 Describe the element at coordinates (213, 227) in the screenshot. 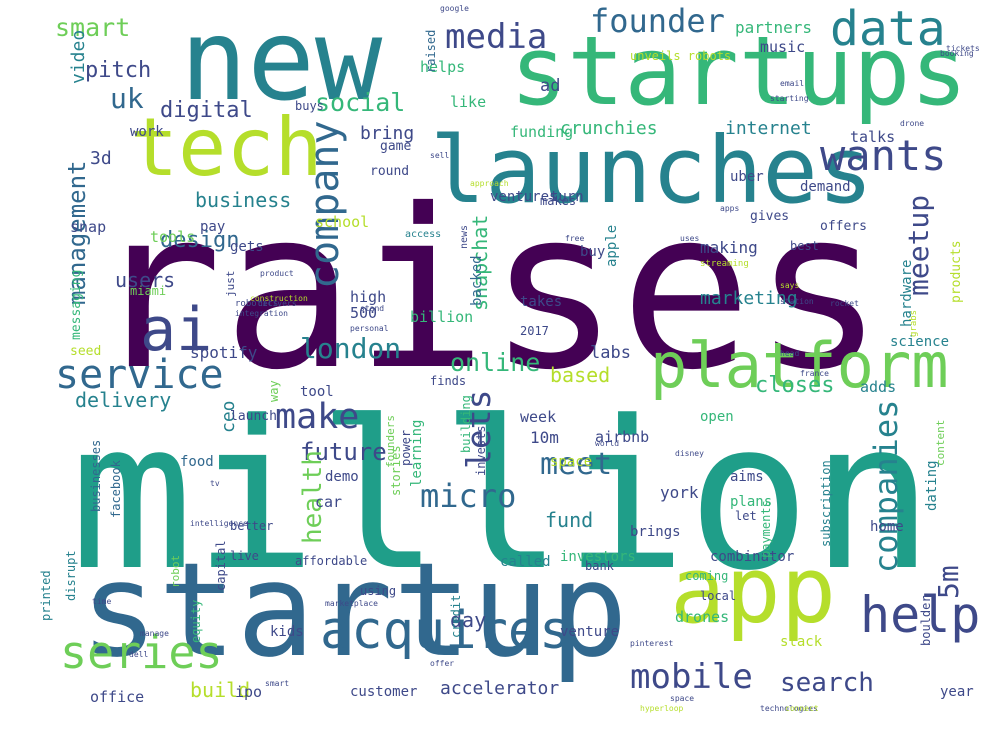

I see `word: pay` at that location.